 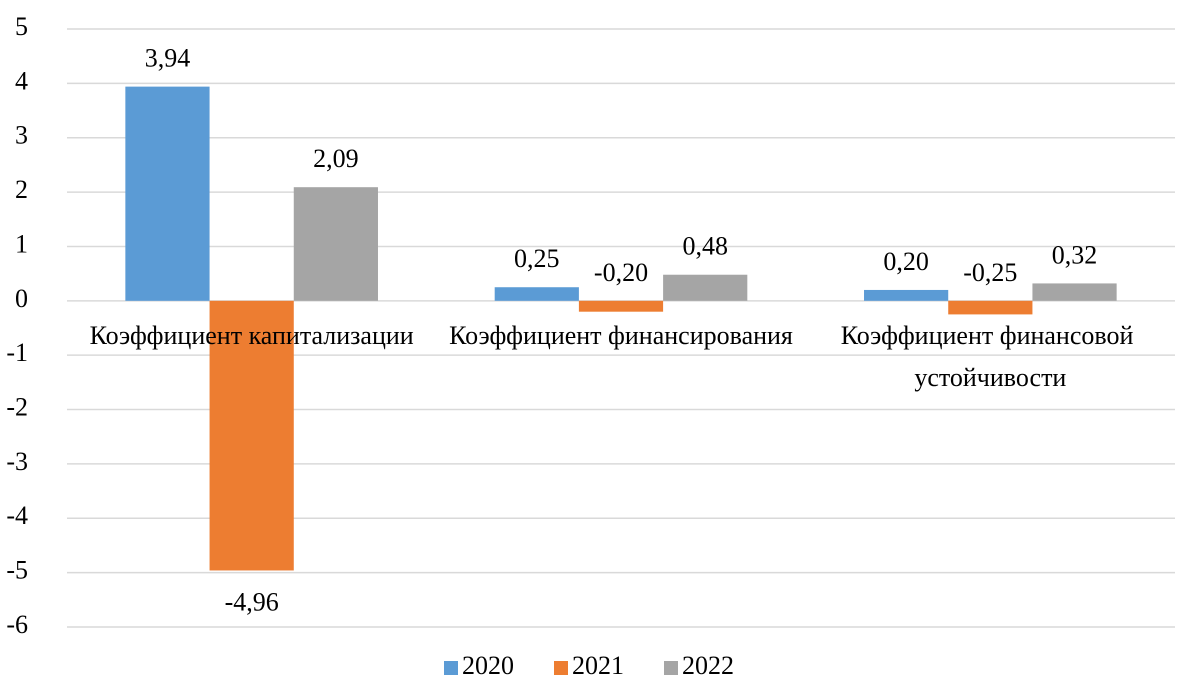 I want to click on x-tick-label: Коэффициент финансирования, so click(x=621, y=335).